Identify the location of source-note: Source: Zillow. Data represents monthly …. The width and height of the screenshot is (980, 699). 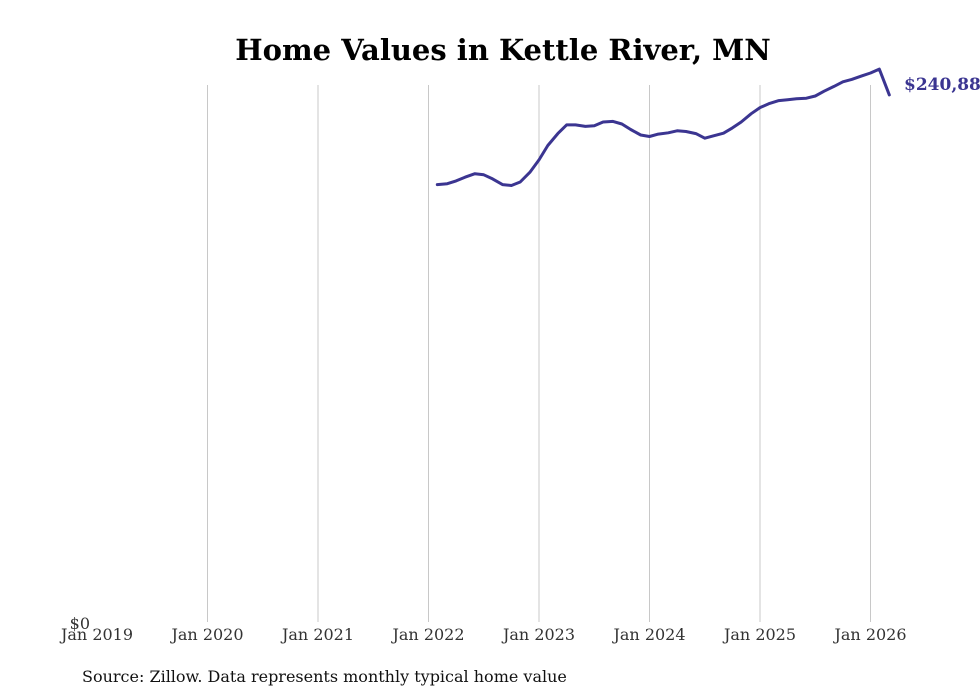
(324, 676).